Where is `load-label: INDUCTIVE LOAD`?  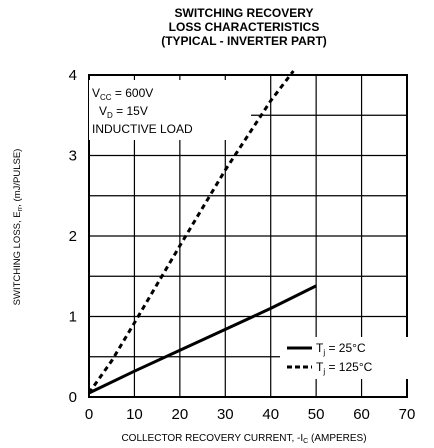
load-label: INDUCTIVE LOAD is located at coordinates (142, 129).